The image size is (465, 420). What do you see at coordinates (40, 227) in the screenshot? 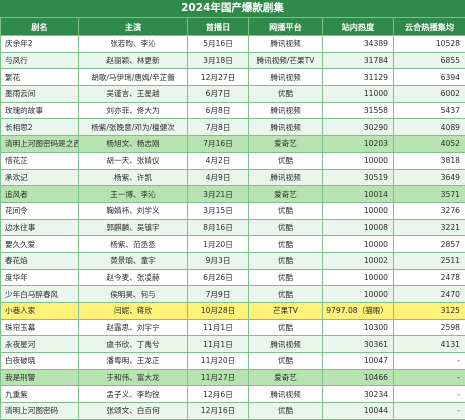
I see `cell-title: 边水往事` at bounding box center [40, 227].